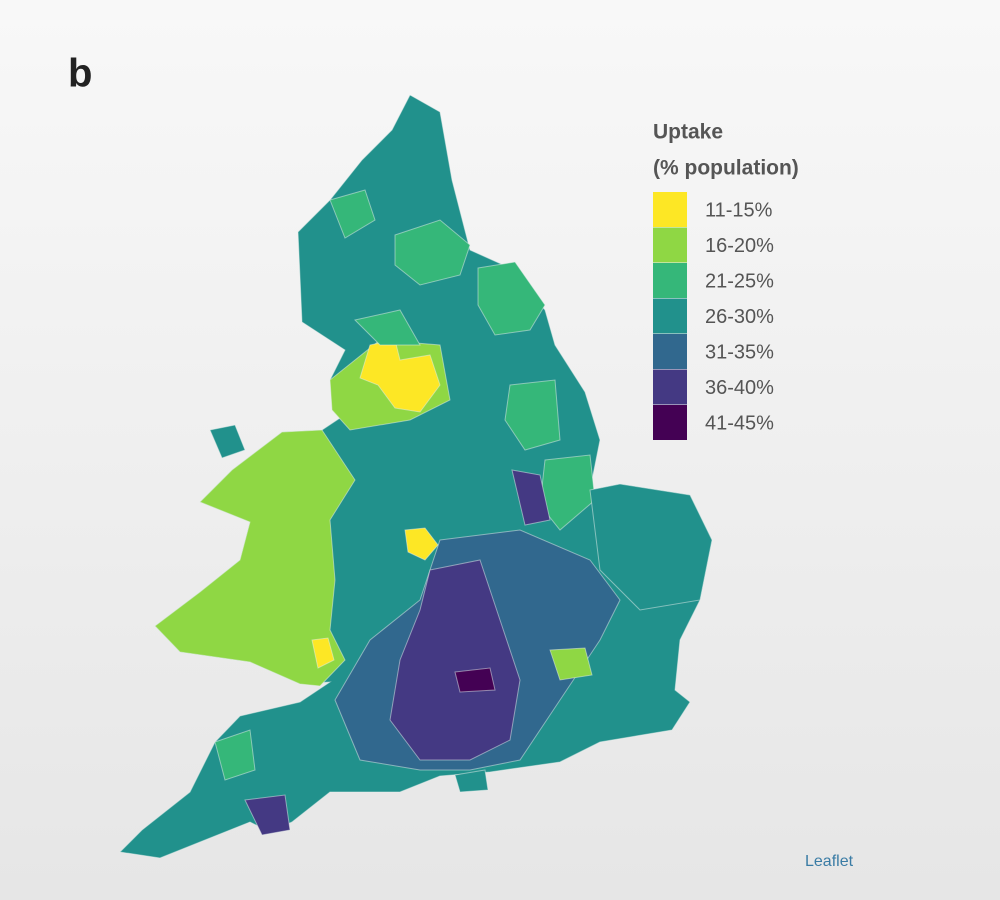 Image resolution: width=1000 pixels, height=900 pixels. I want to click on attribution-link: Leaflet, so click(829, 861).